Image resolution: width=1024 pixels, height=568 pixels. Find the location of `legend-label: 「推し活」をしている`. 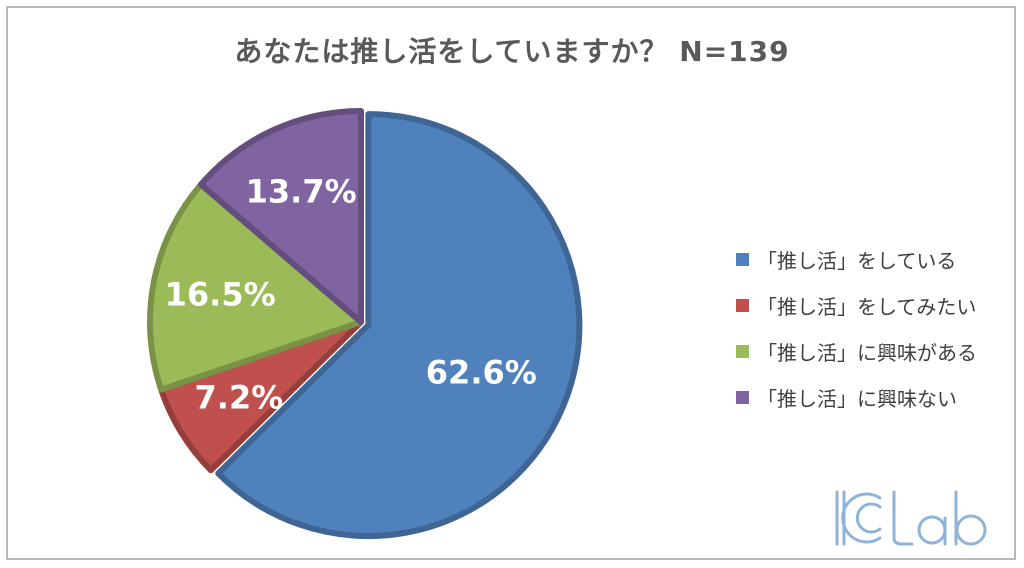

legend-label: 「推し活」をしている is located at coordinates (857, 260).